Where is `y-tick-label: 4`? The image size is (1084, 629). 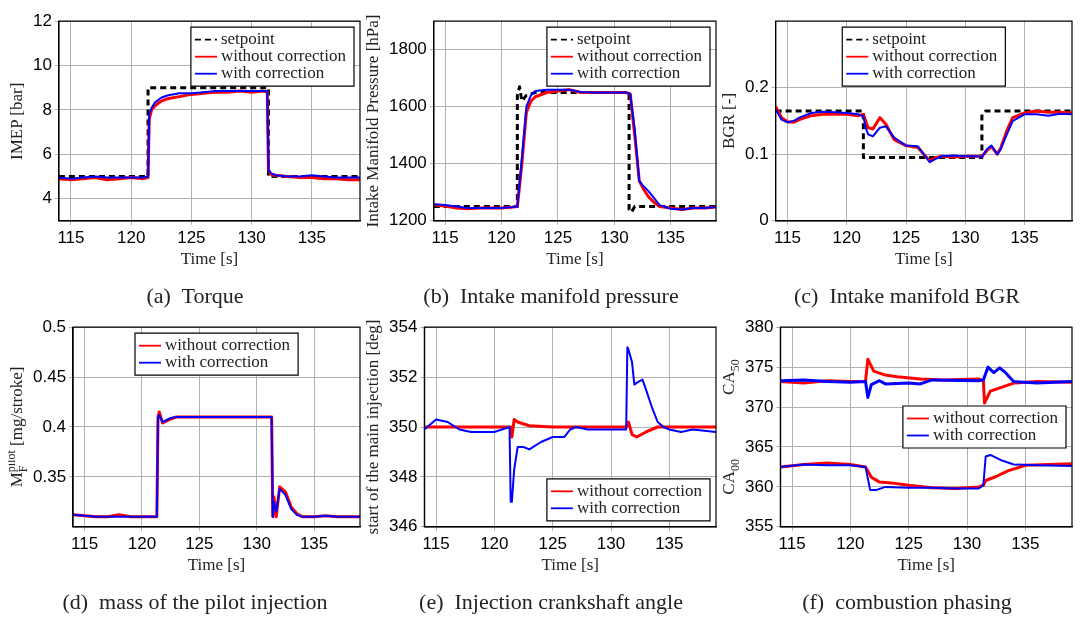
y-tick-label: 4 is located at coordinates (47, 198).